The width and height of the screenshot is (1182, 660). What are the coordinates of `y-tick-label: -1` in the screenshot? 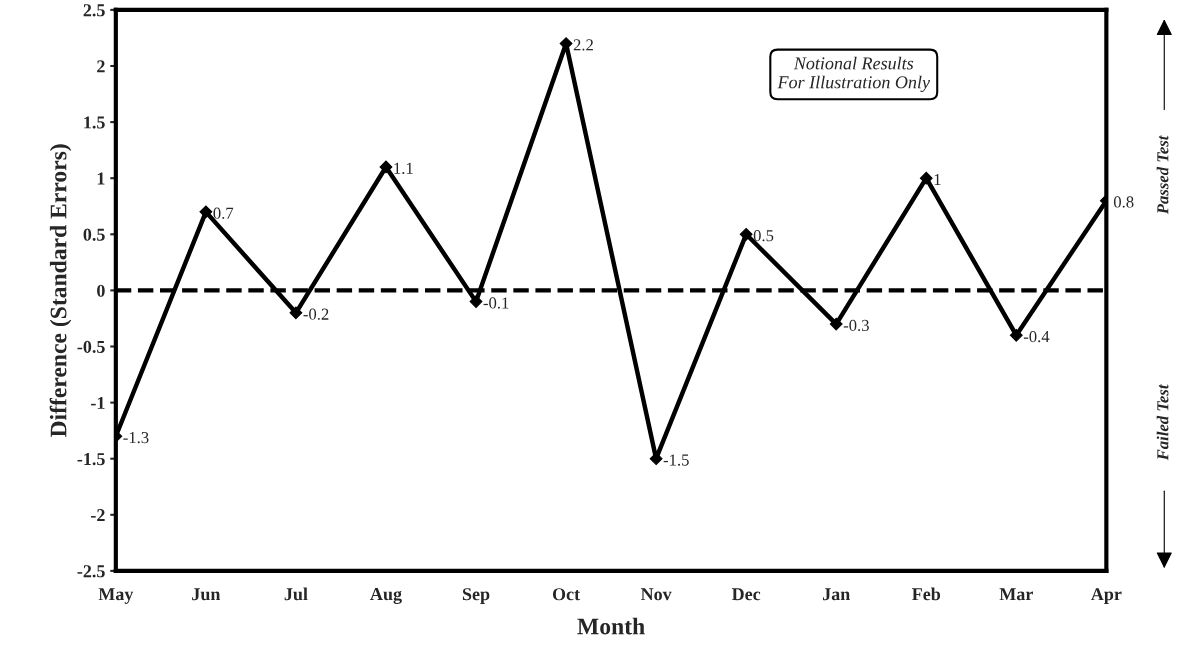 It's located at (98, 402).